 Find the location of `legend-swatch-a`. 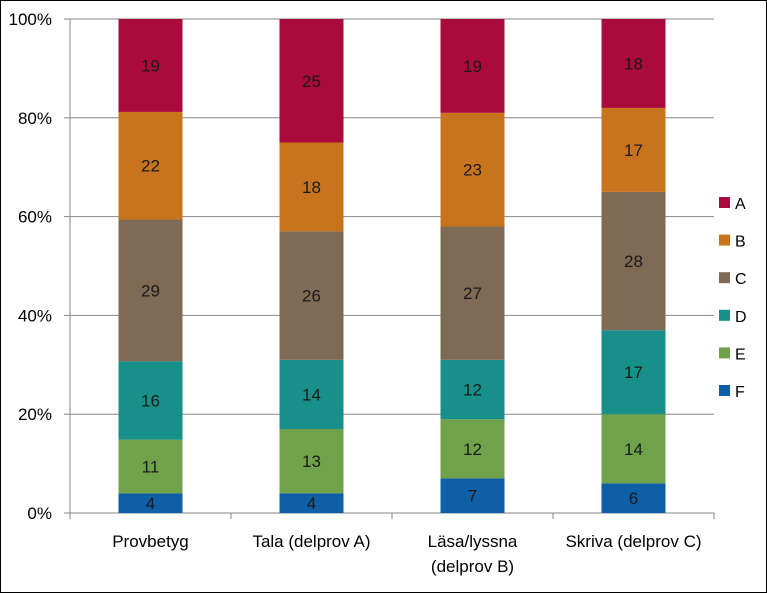

legend-swatch-a is located at coordinates (724, 202).